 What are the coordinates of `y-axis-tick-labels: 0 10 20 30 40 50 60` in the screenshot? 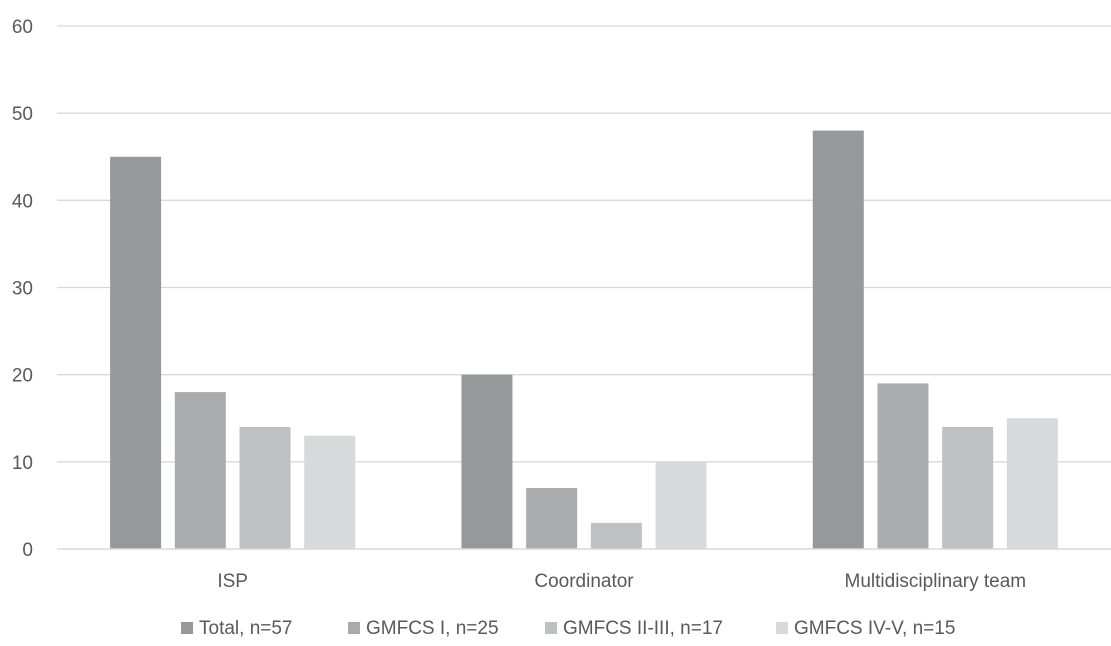 It's located at (22, 289).